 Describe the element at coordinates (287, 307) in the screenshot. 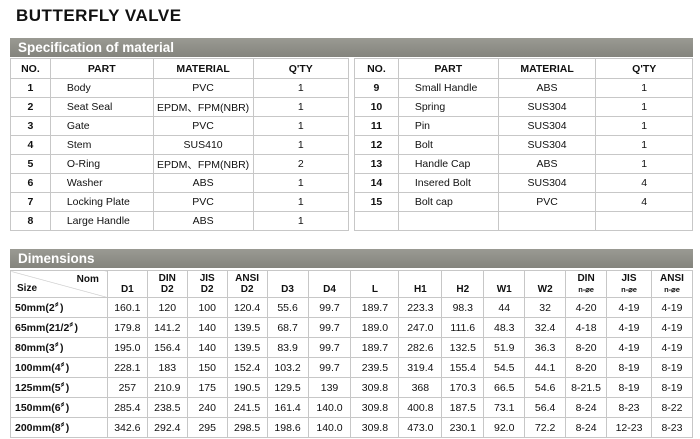

I see `dimension-value-cell: 55.6` at that location.